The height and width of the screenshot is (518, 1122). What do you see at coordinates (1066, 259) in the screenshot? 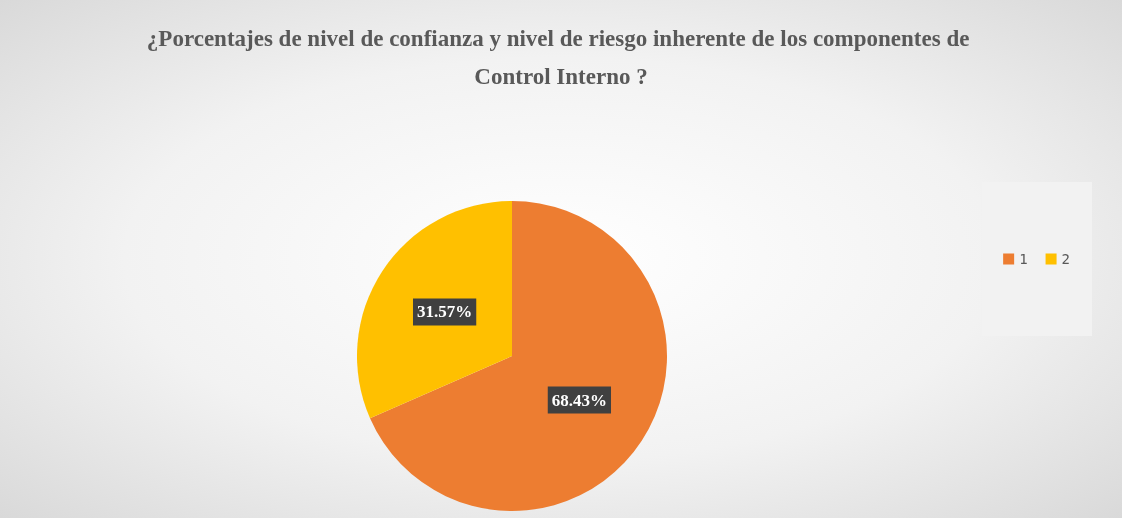
I see `legend-label: 2` at bounding box center [1066, 259].